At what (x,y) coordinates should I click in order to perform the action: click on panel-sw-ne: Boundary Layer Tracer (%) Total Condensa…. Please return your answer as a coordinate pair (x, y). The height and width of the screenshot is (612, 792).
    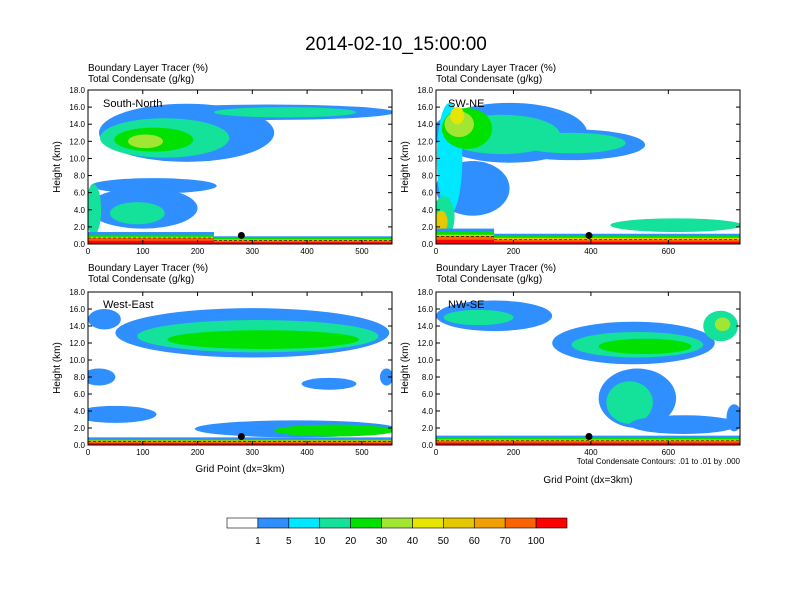
    Looking at the image, I should click on (570, 159).